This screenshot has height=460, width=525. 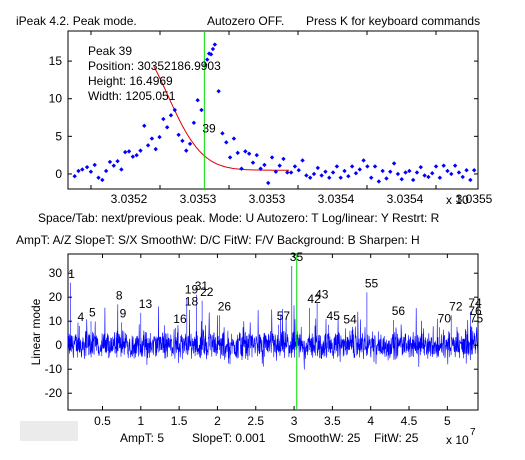 I want to click on peak-label: 4, so click(x=80, y=317).